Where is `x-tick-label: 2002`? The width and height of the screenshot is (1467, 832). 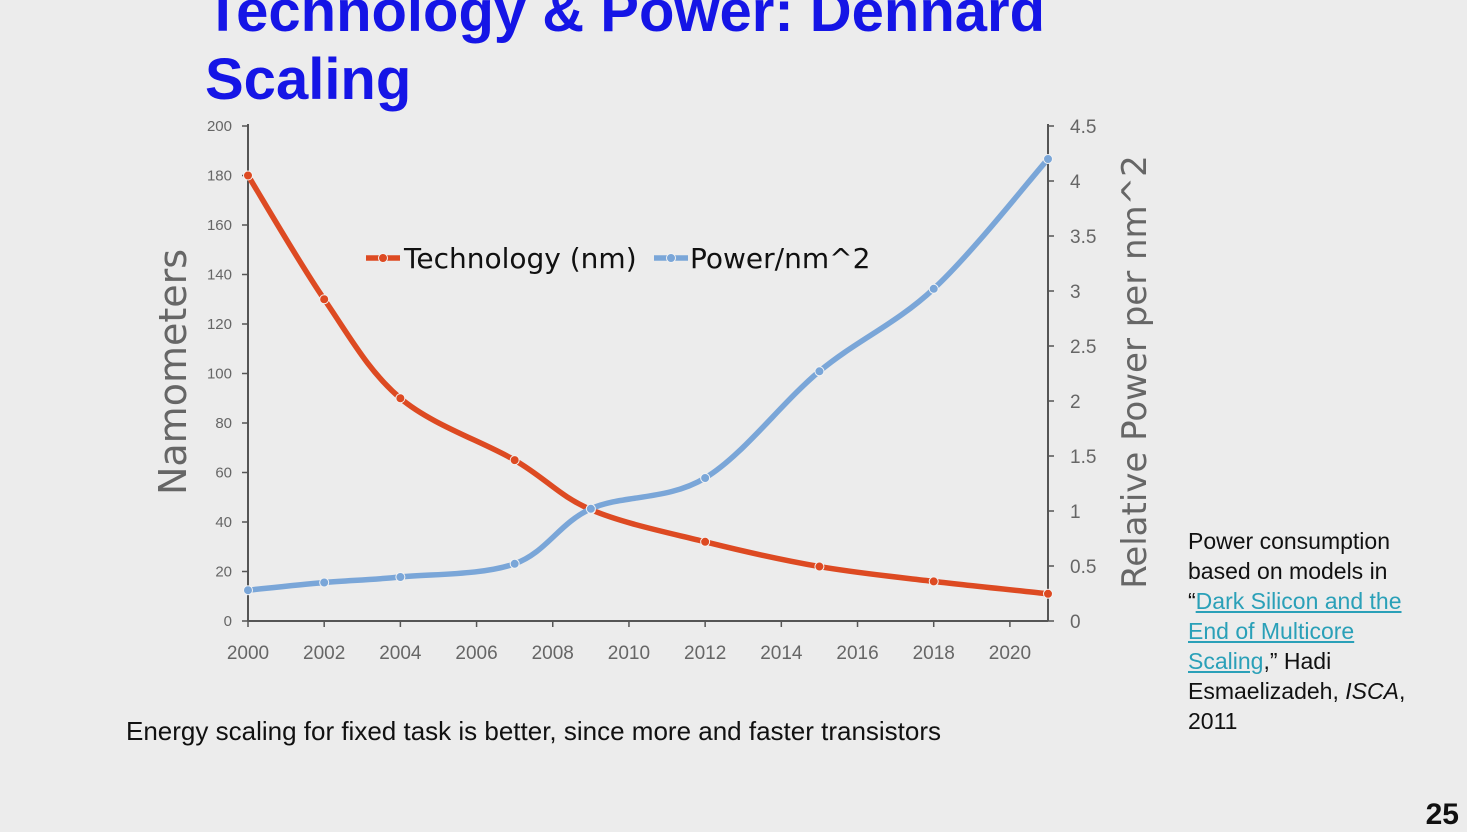 x-tick-label: 2002 is located at coordinates (324, 653).